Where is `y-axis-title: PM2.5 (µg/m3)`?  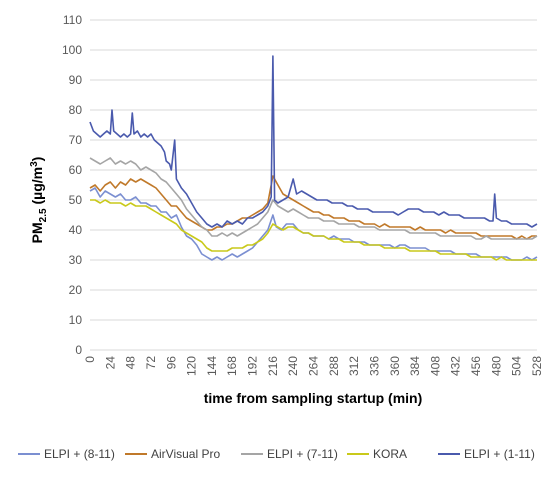
y-axis-title: PM2.5 (µg/m3) is located at coordinates (39, 200).